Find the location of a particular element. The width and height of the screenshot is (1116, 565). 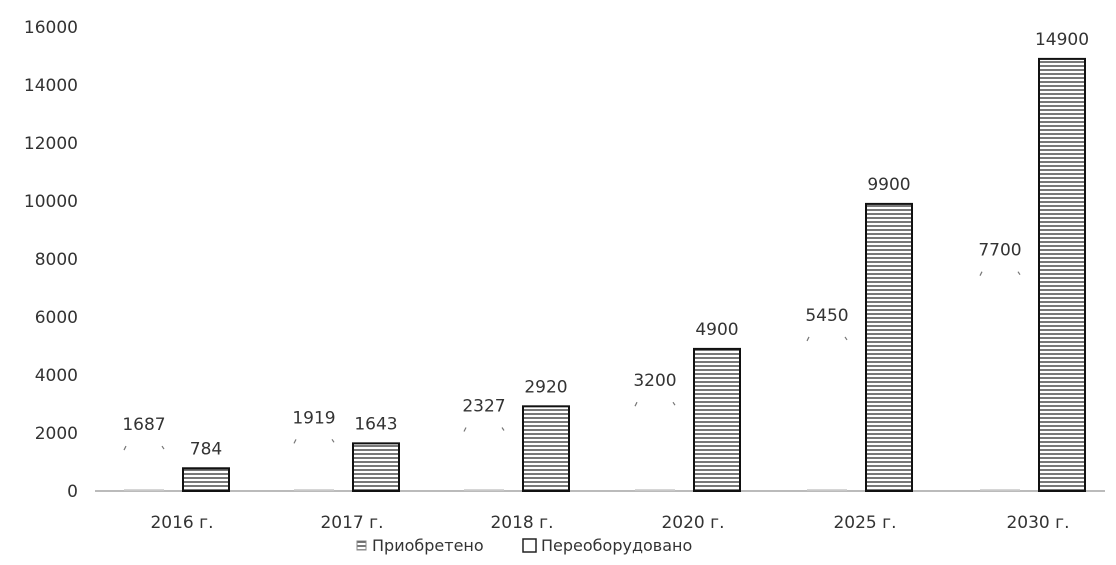

y-tick-label: 6000 is located at coordinates (56, 318).